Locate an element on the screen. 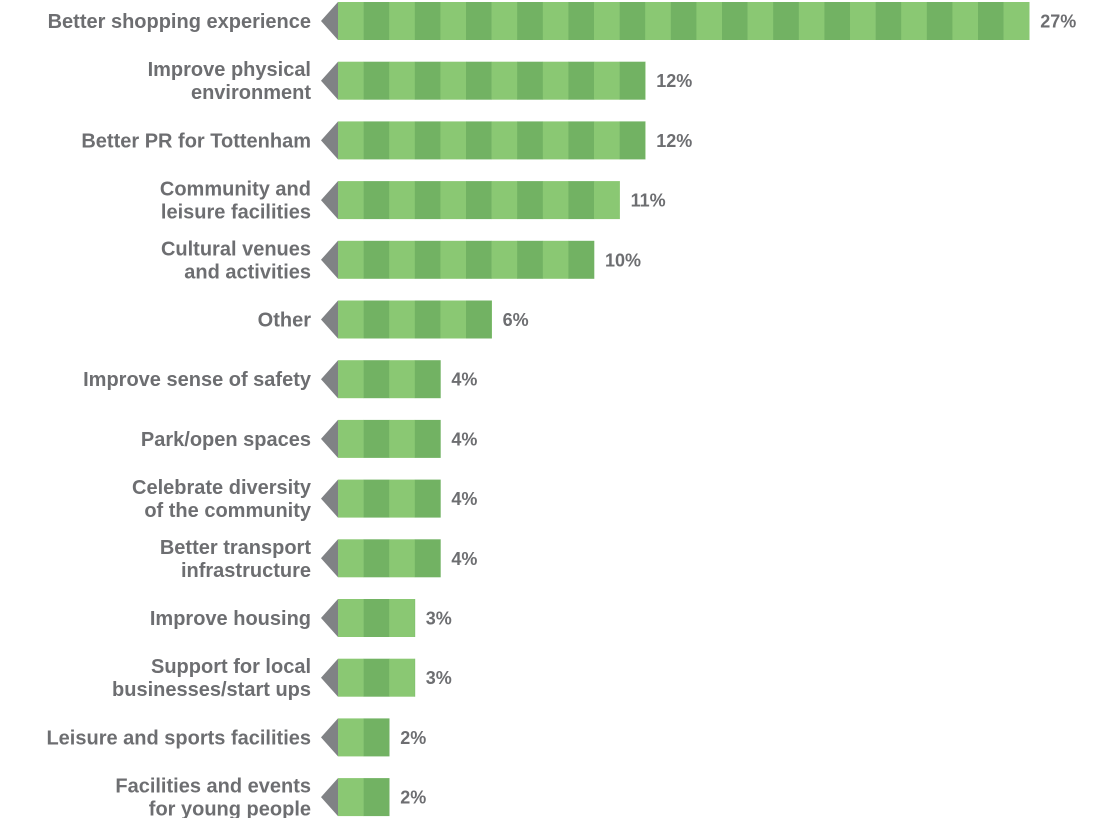 Image resolution: width=1097 pixels, height=818 pixels. category-label-line: Other is located at coordinates (285, 321).